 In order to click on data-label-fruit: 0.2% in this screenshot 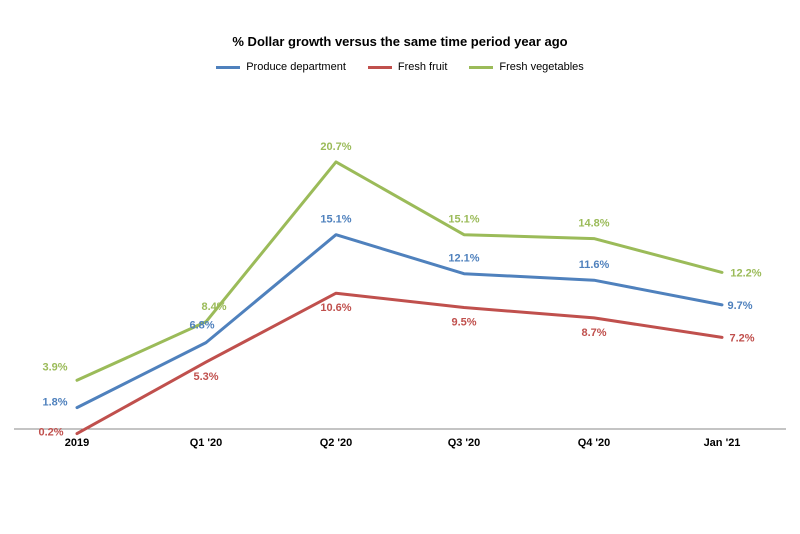, I will do `click(50, 433)`.